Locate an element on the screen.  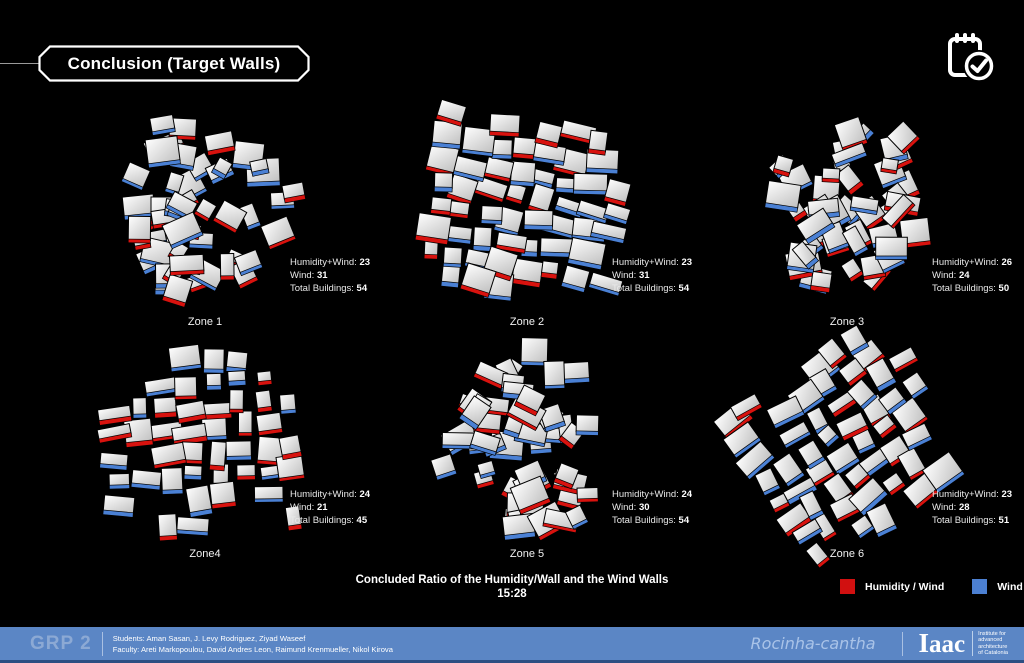
zone-1-label: Zone 1 is located at coordinates (205, 322).